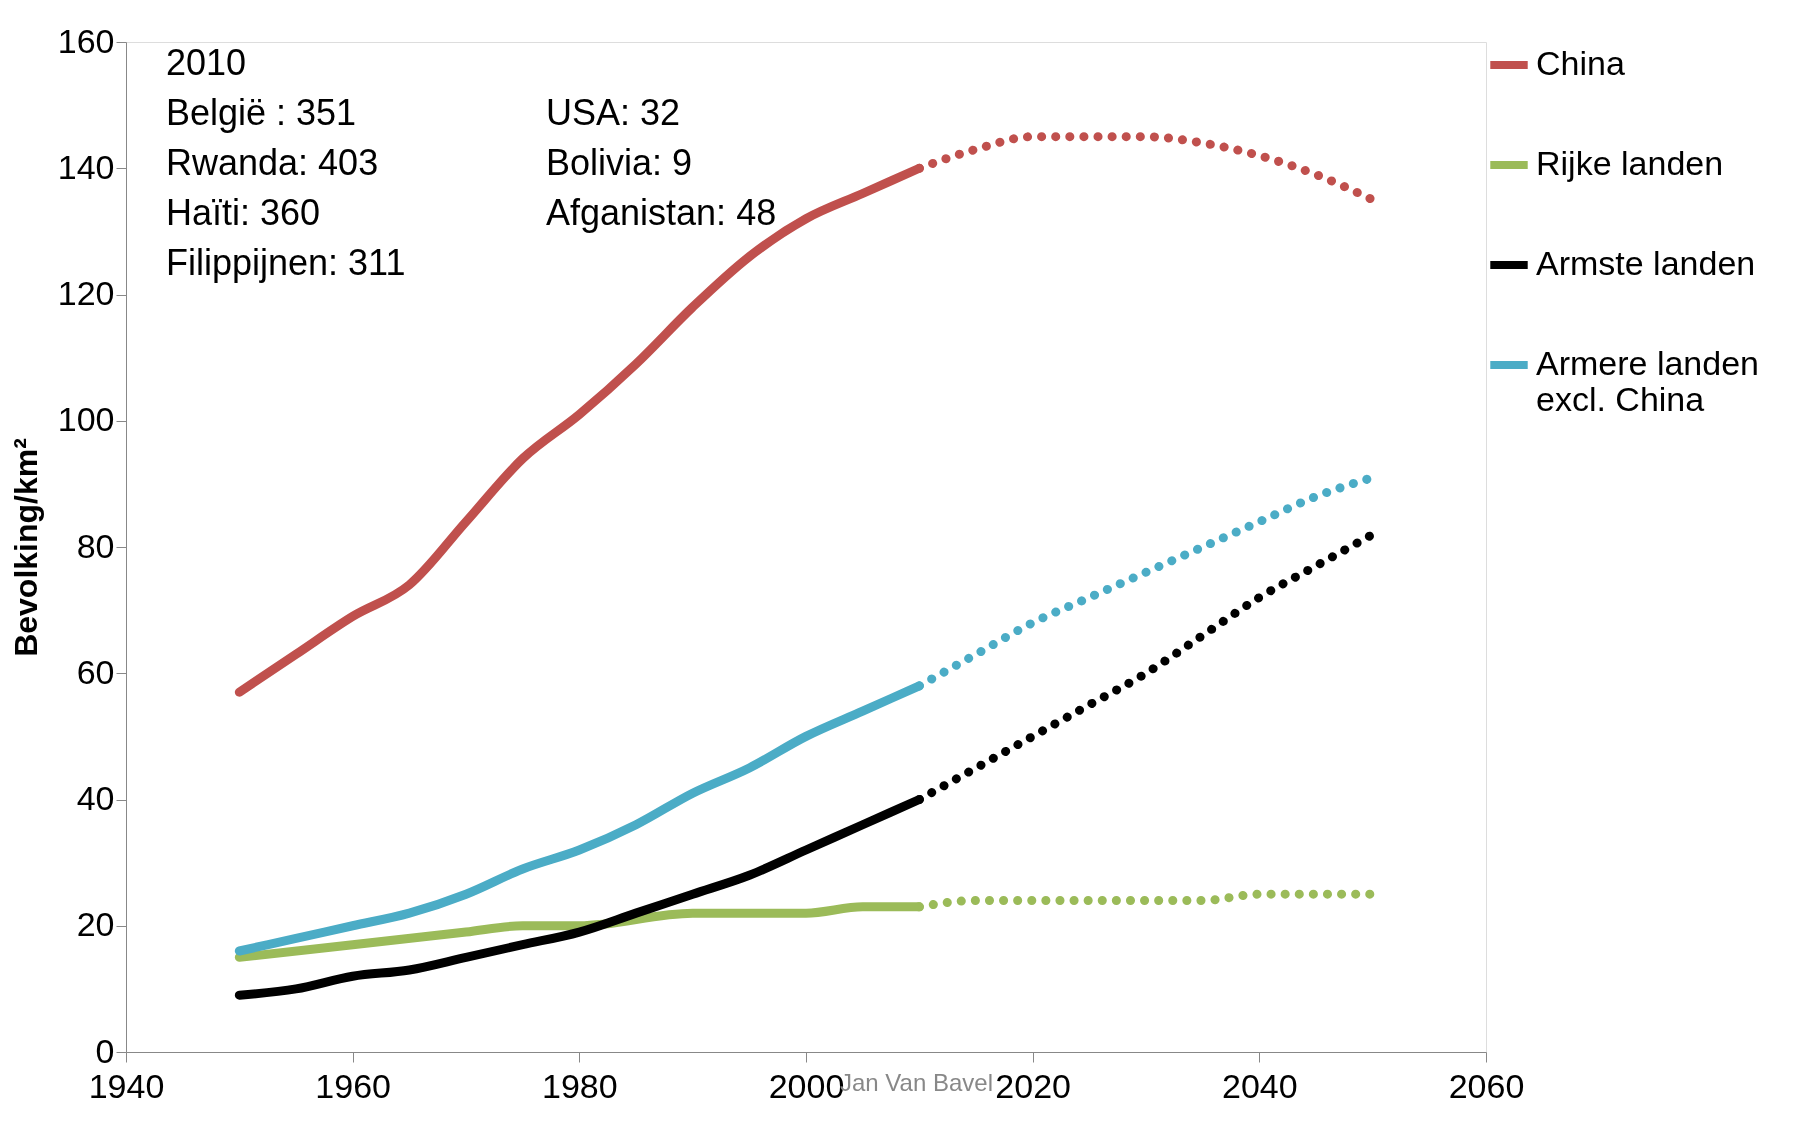 The height and width of the screenshot is (1121, 1806). What do you see at coordinates (661, 212) in the screenshot?
I see `annotation: Afganistan: 48` at bounding box center [661, 212].